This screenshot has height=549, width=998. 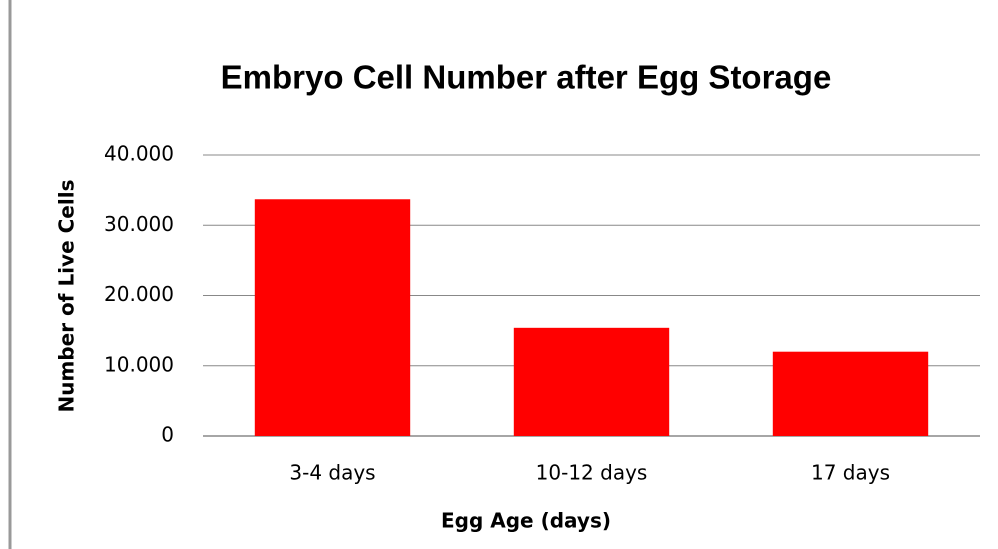 What do you see at coordinates (592, 473) in the screenshot?
I see `x-tick-label: 10-12 days` at bounding box center [592, 473].